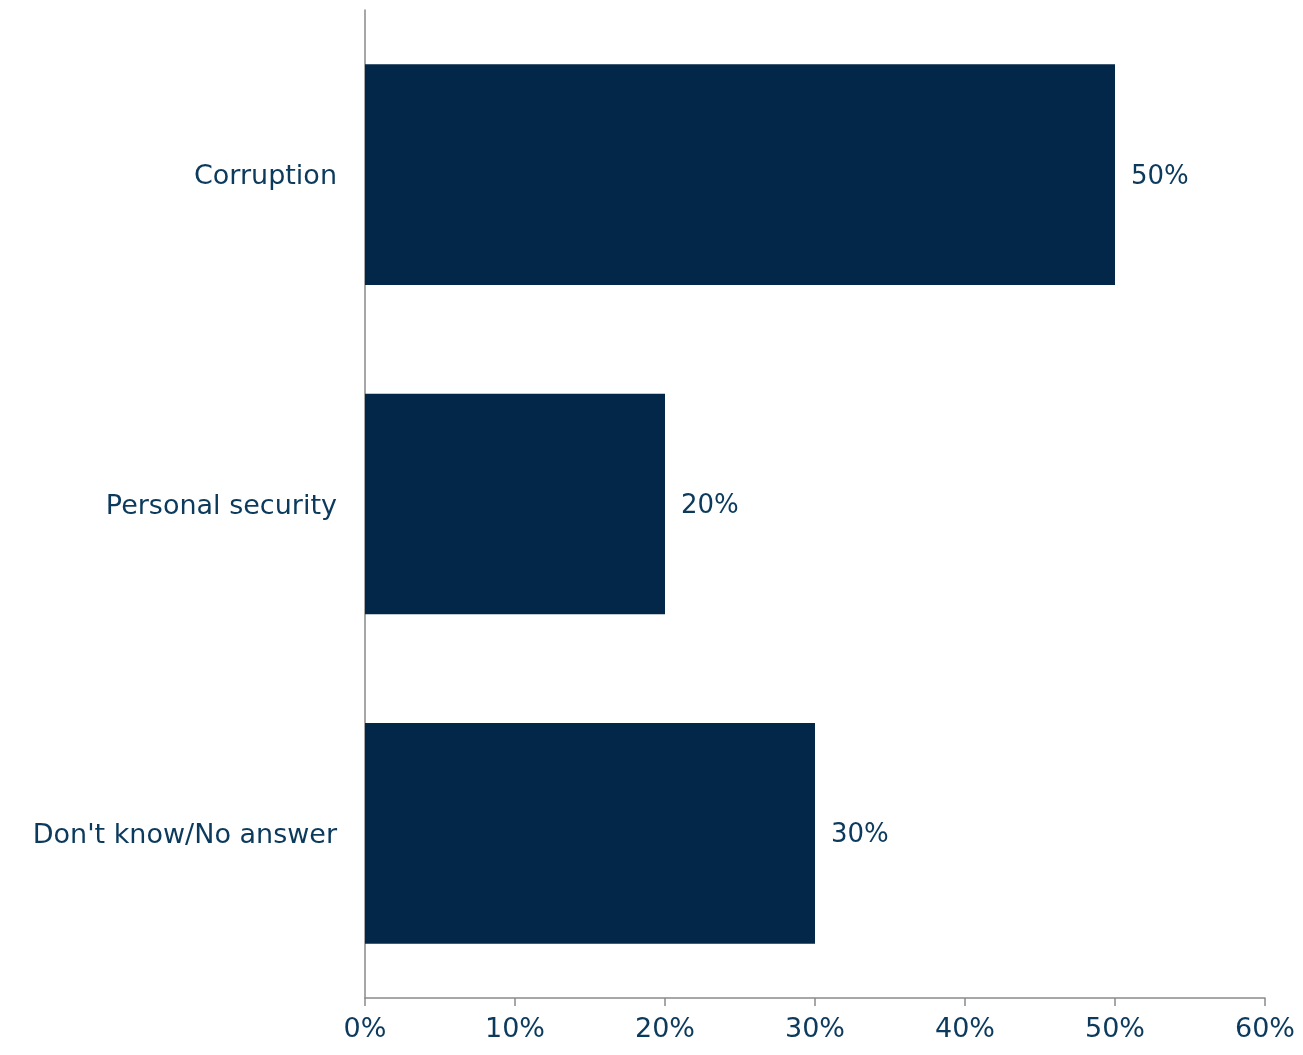  I want to click on x-tick-label: 20%, so click(665, 1027).